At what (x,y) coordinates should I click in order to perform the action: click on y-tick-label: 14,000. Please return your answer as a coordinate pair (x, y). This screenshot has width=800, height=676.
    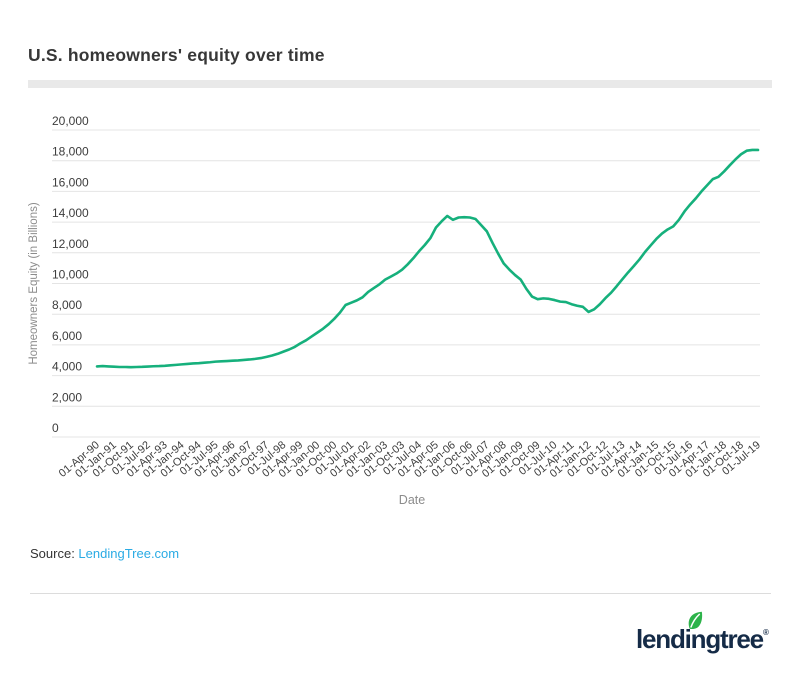
    Looking at the image, I should click on (70, 213).